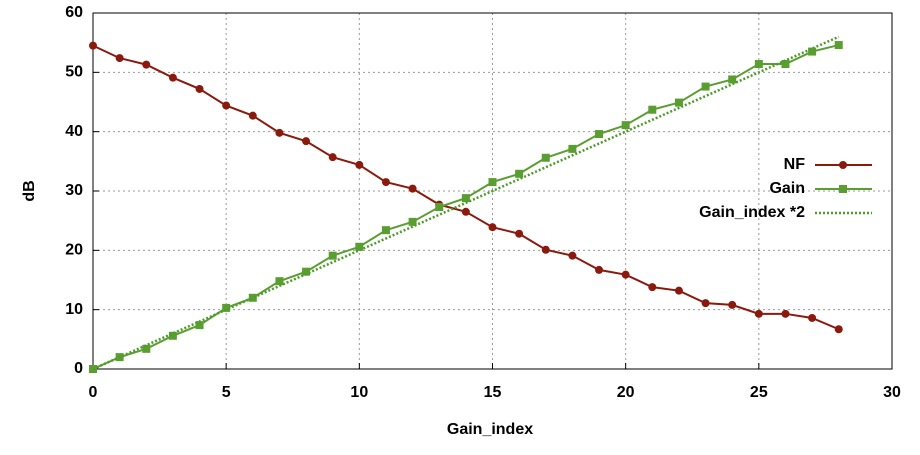 This screenshot has height=455, width=920. Describe the element at coordinates (74, 72) in the screenshot. I see `y-tick-label: 50` at that location.